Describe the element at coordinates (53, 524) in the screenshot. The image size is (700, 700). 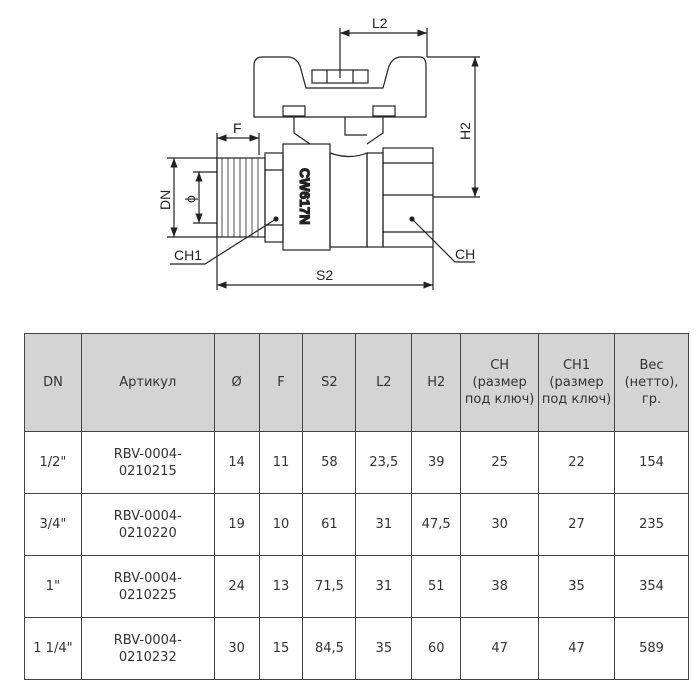
I see `table-cell: 3/4"` at that location.